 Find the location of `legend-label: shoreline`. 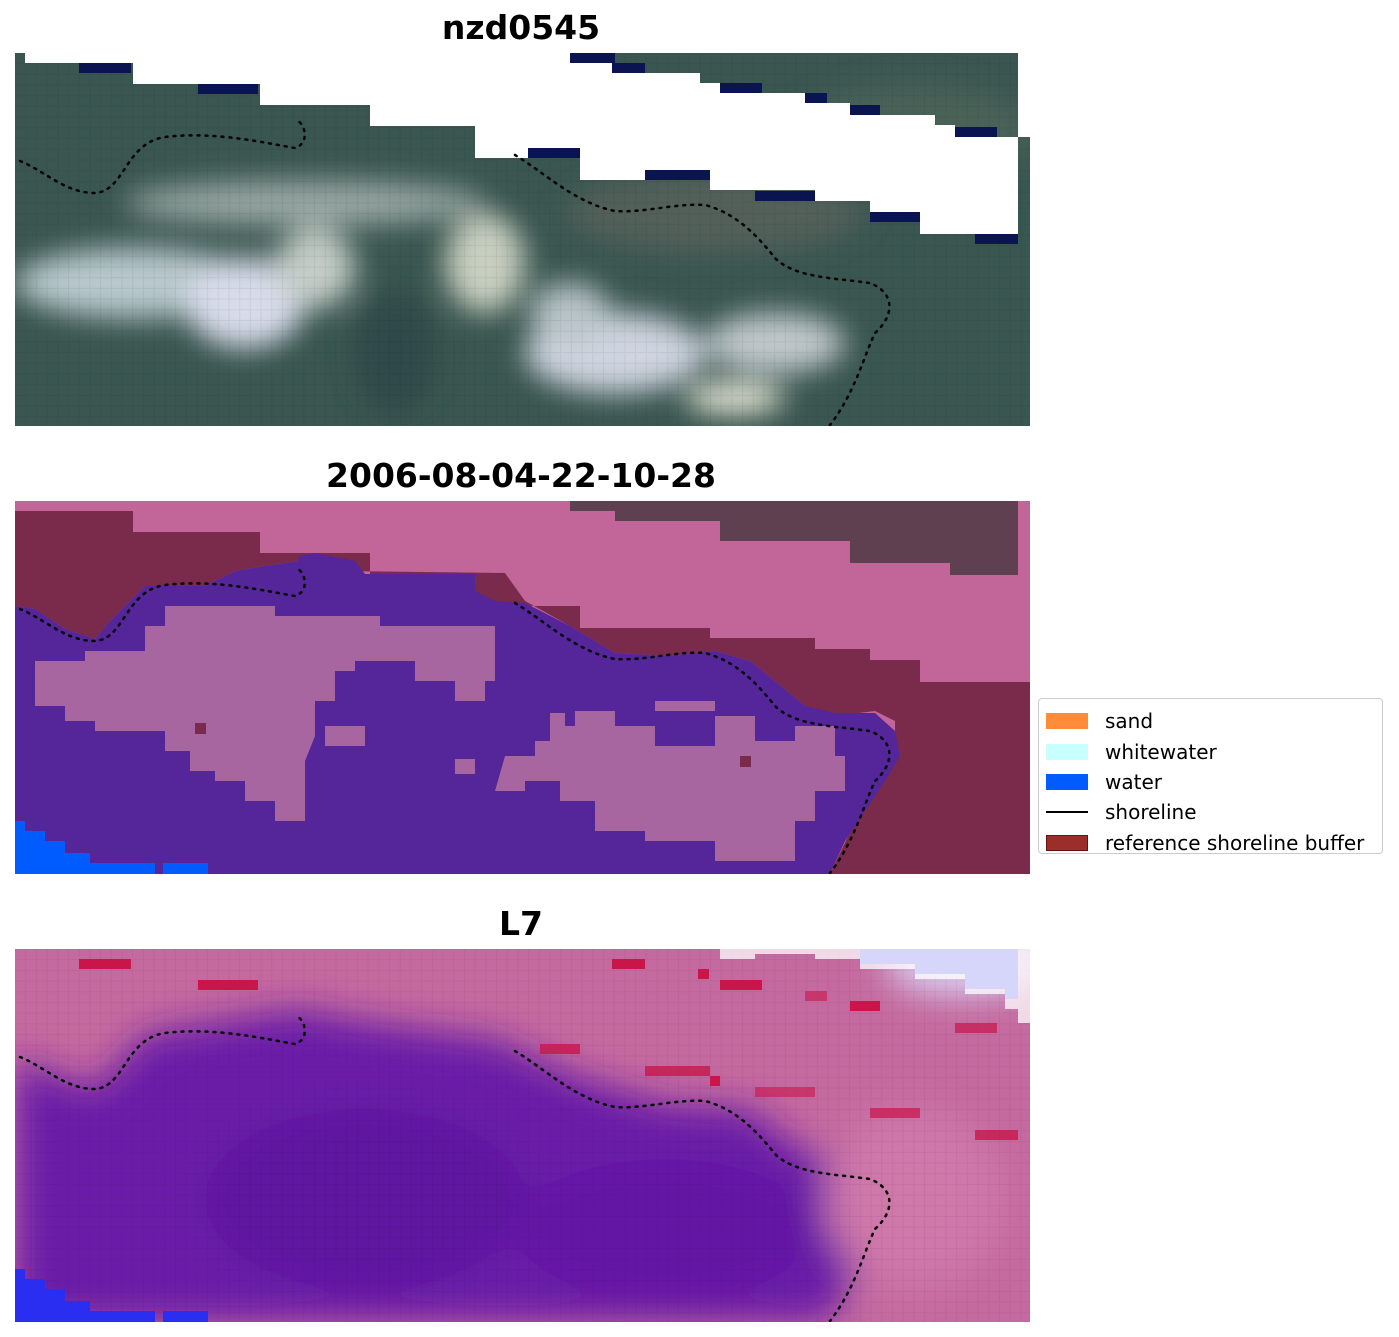

legend-label: shoreline is located at coordinates (1151, 812).